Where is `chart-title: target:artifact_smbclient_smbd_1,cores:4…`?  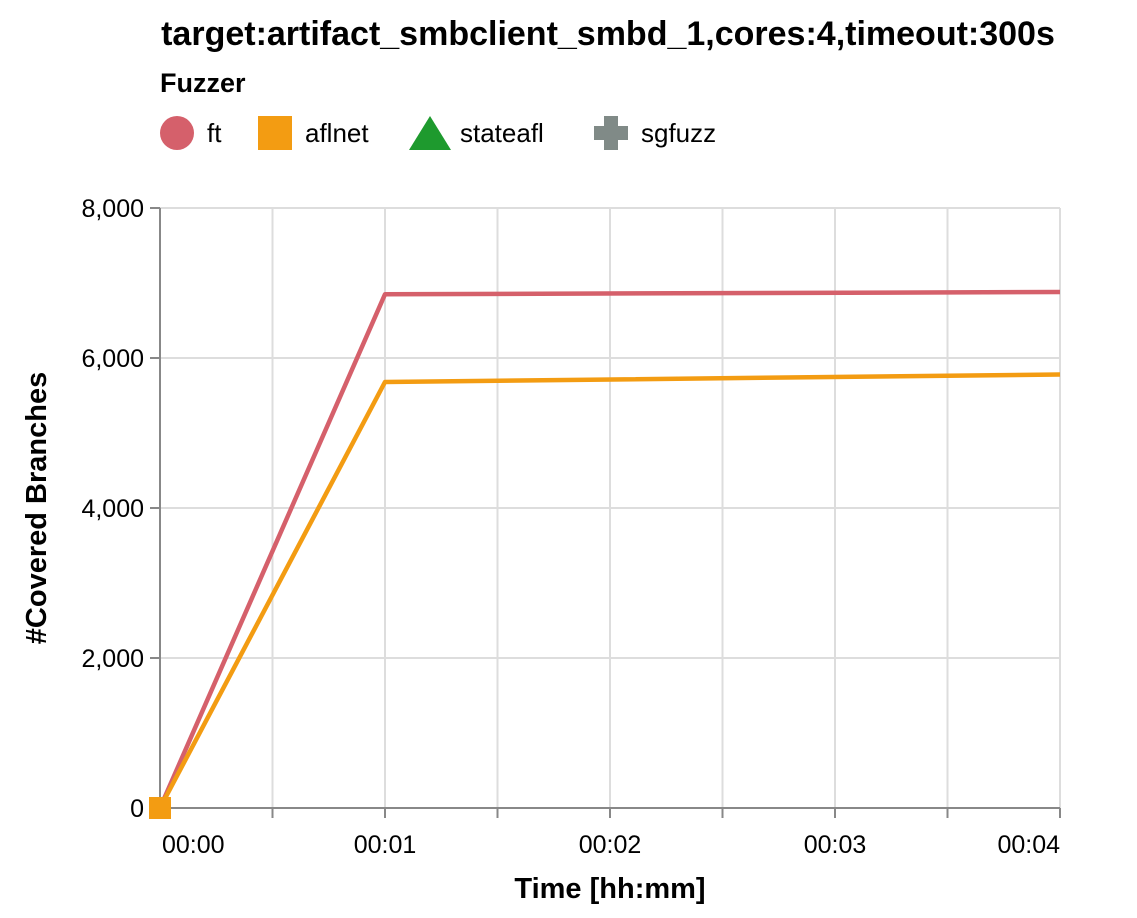 chart-title: target:artifact_smbclient_smbd_1,cores:4… is located at coordinates (608, 34).